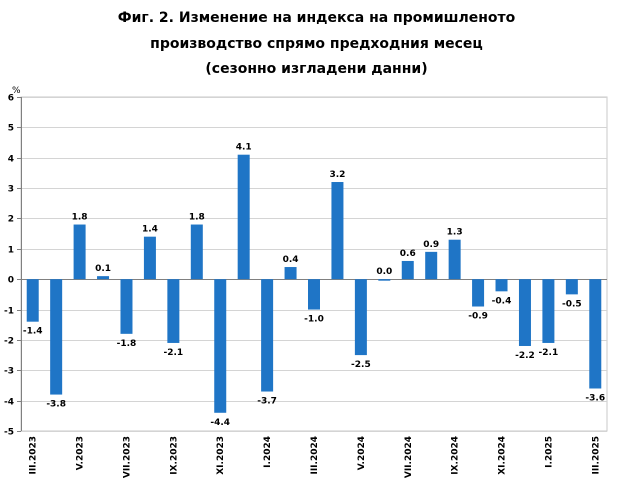 This screenshot has width=633, height=491. I want to click on x-tick-label: I.2024, so click(268, 452).